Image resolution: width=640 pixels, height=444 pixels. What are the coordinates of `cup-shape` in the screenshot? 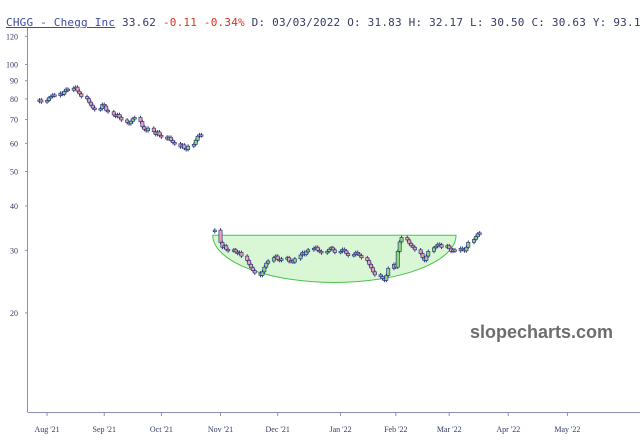 It's located at (334, 258).